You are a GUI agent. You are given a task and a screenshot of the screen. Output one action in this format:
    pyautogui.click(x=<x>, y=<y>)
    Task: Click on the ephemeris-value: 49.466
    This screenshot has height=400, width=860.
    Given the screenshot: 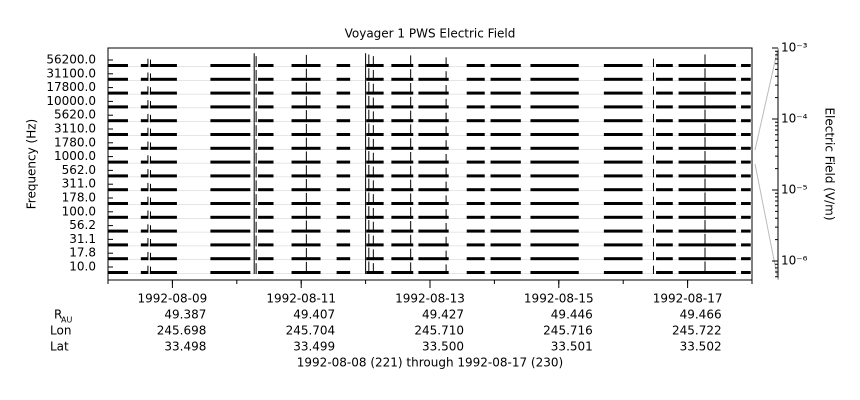 What is the action you would take?
    pyautogui.click(x=701, y=315)
    